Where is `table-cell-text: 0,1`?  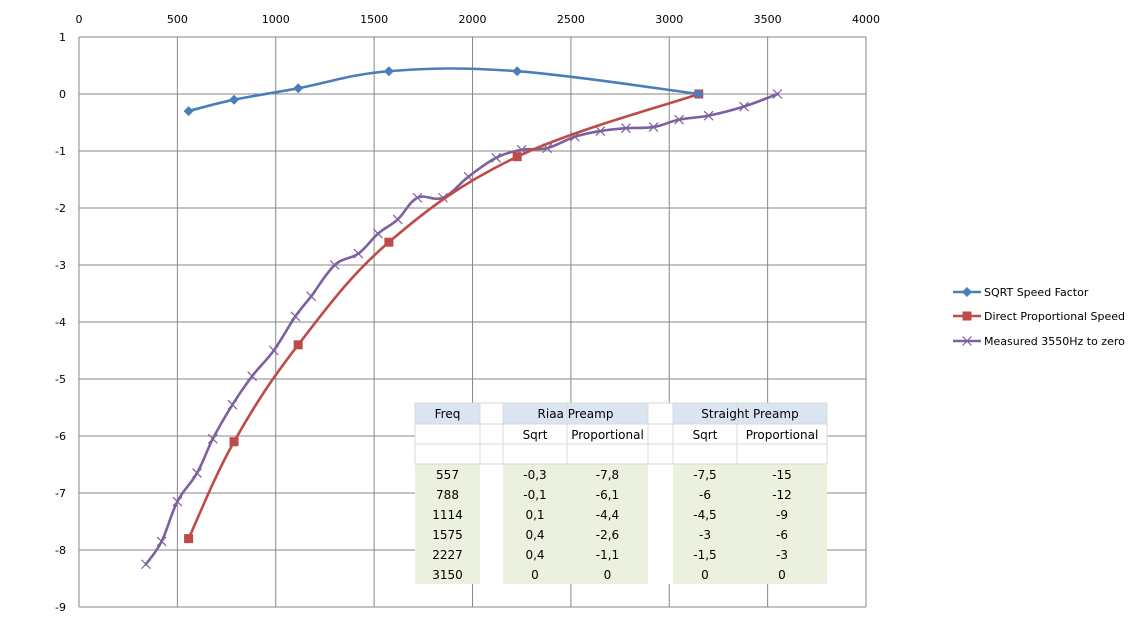
table-cell-text: 0,1 is located at coordinates (534, 515).